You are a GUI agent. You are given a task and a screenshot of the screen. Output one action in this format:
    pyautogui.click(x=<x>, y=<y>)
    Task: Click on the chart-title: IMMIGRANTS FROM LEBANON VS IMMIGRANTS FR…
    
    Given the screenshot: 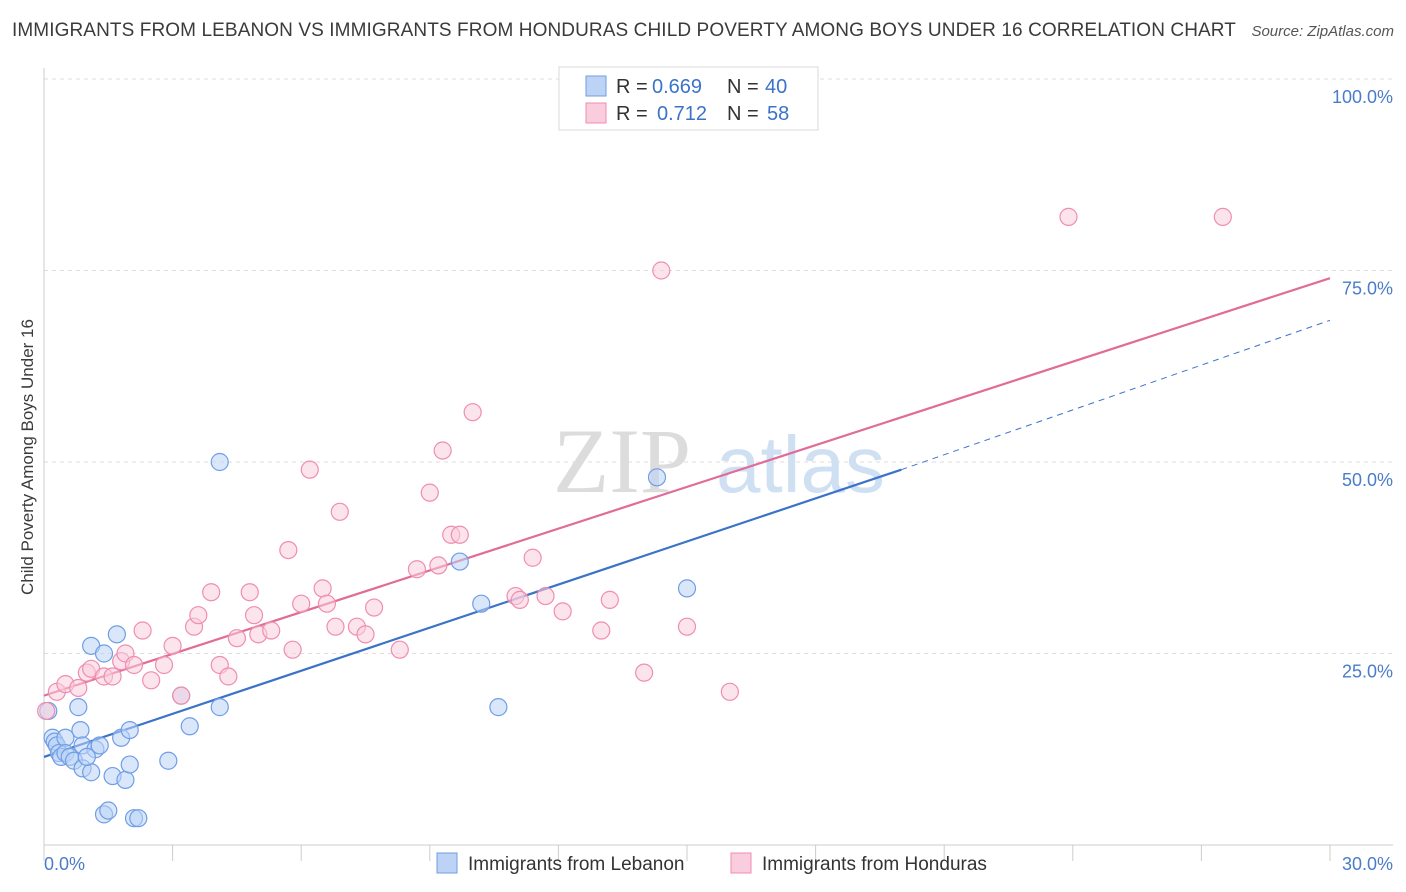 What is the action you would take?
    pyautogui.click(x=624, y=30)
    